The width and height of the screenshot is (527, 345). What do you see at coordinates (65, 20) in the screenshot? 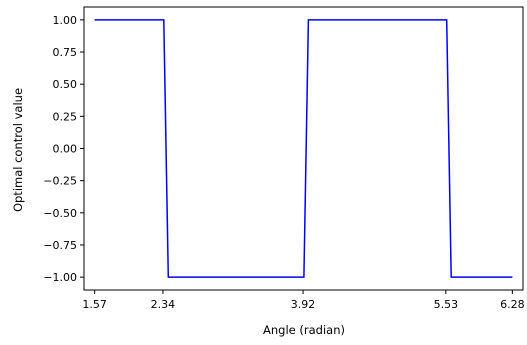
I see `y-tick-label: 1.00` at bounding box center [65, 20].